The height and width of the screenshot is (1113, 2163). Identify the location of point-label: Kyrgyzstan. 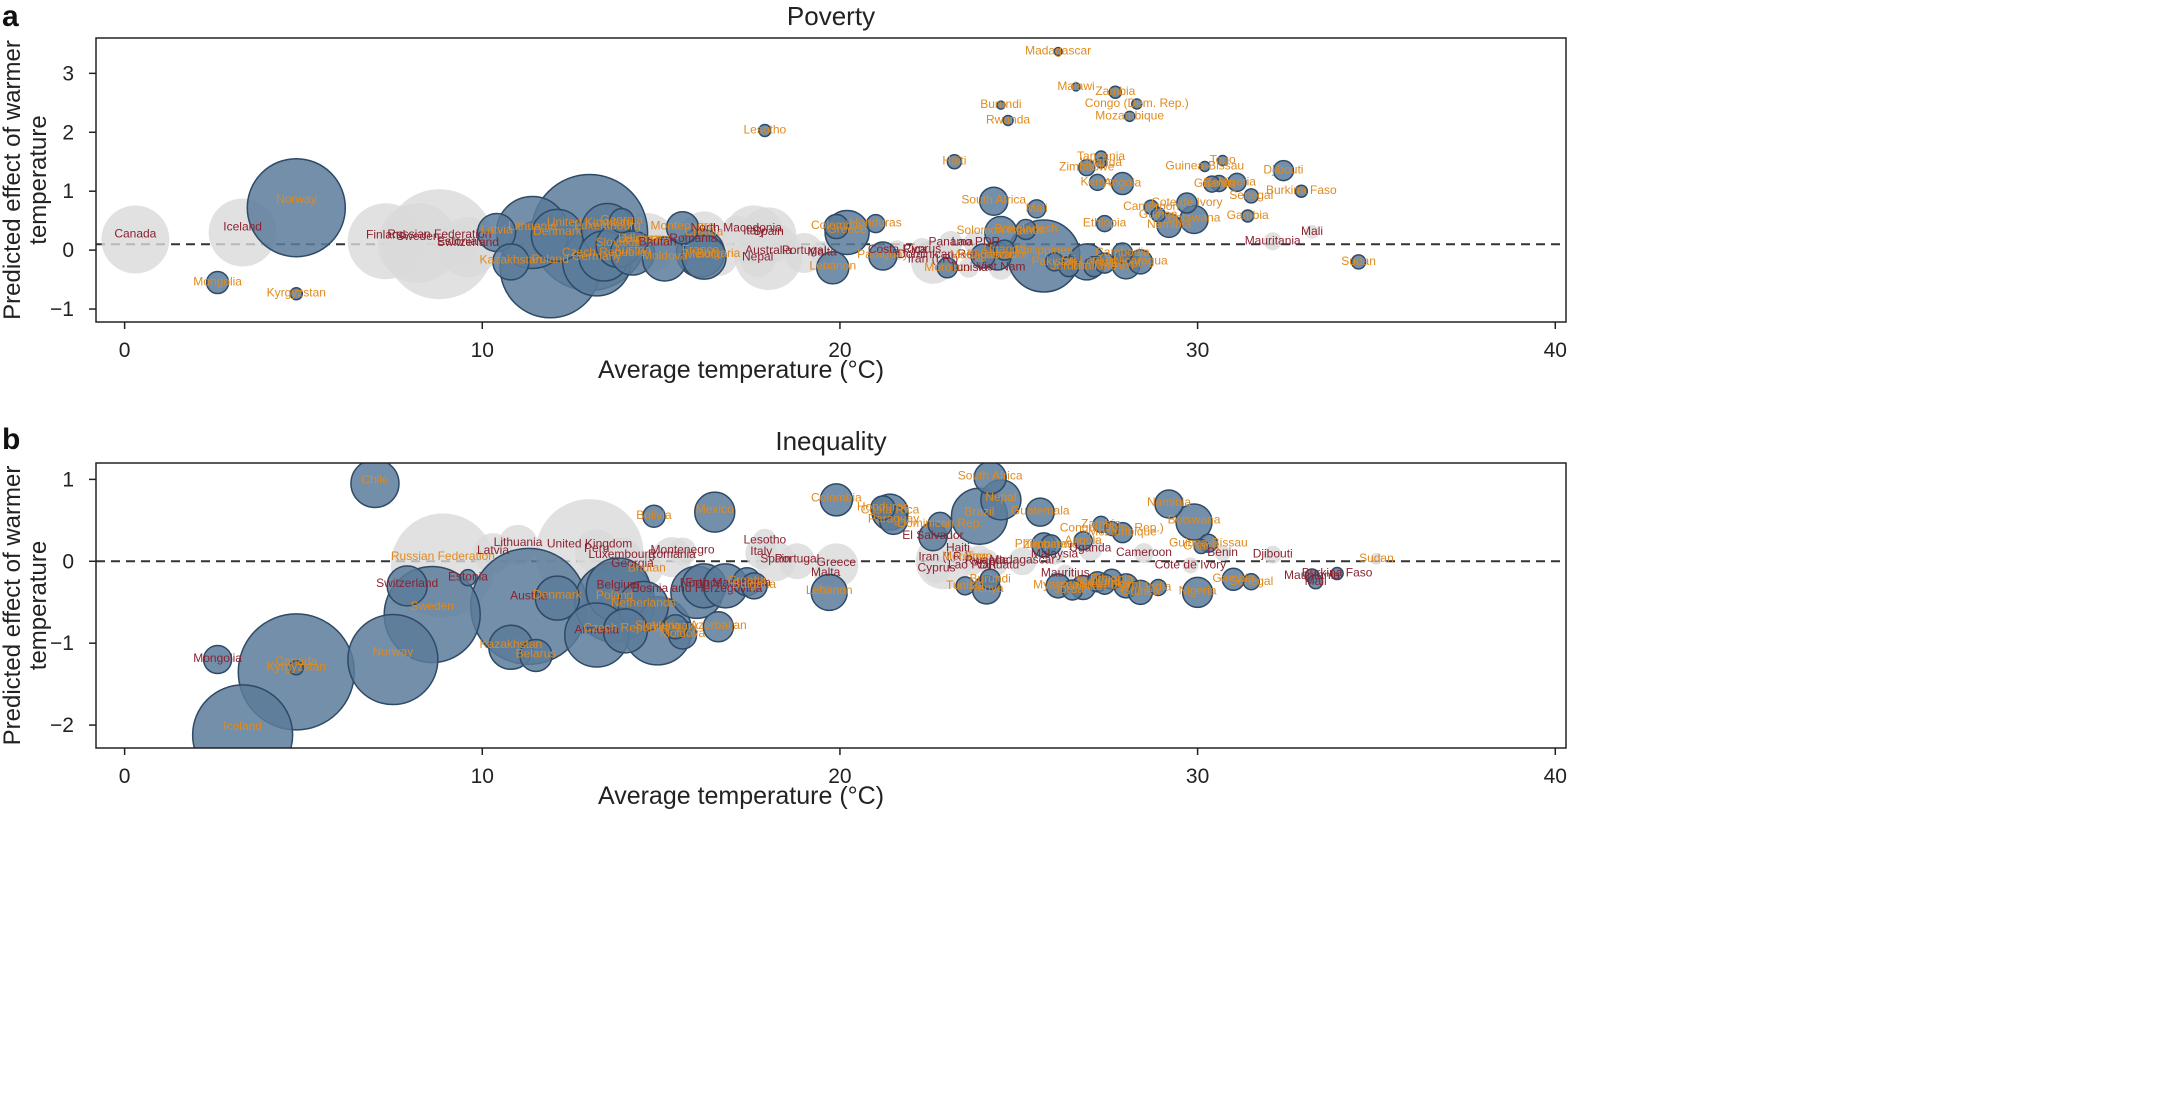
(296, 667).